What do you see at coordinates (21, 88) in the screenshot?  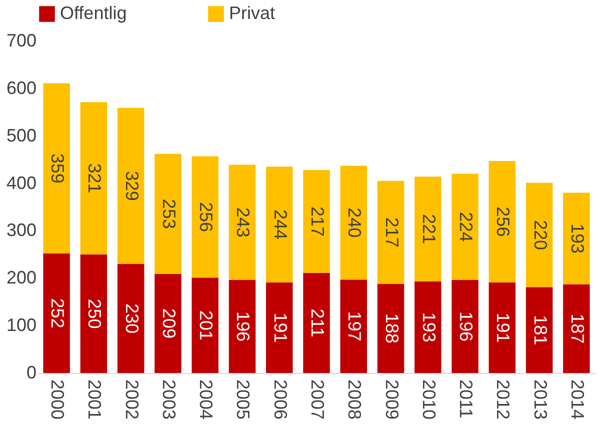 I see `y-tick-label: 600` at bounding box center [21, 88].